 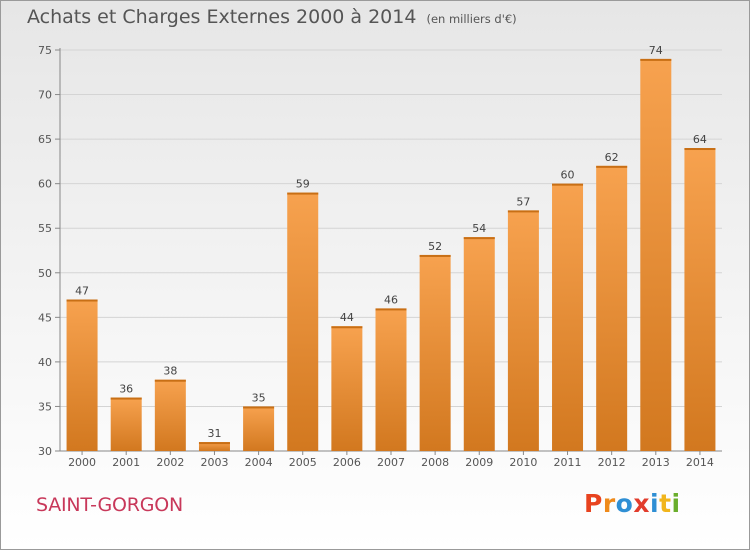 I want to click on data-label: 36, so click(x=126, y=389).